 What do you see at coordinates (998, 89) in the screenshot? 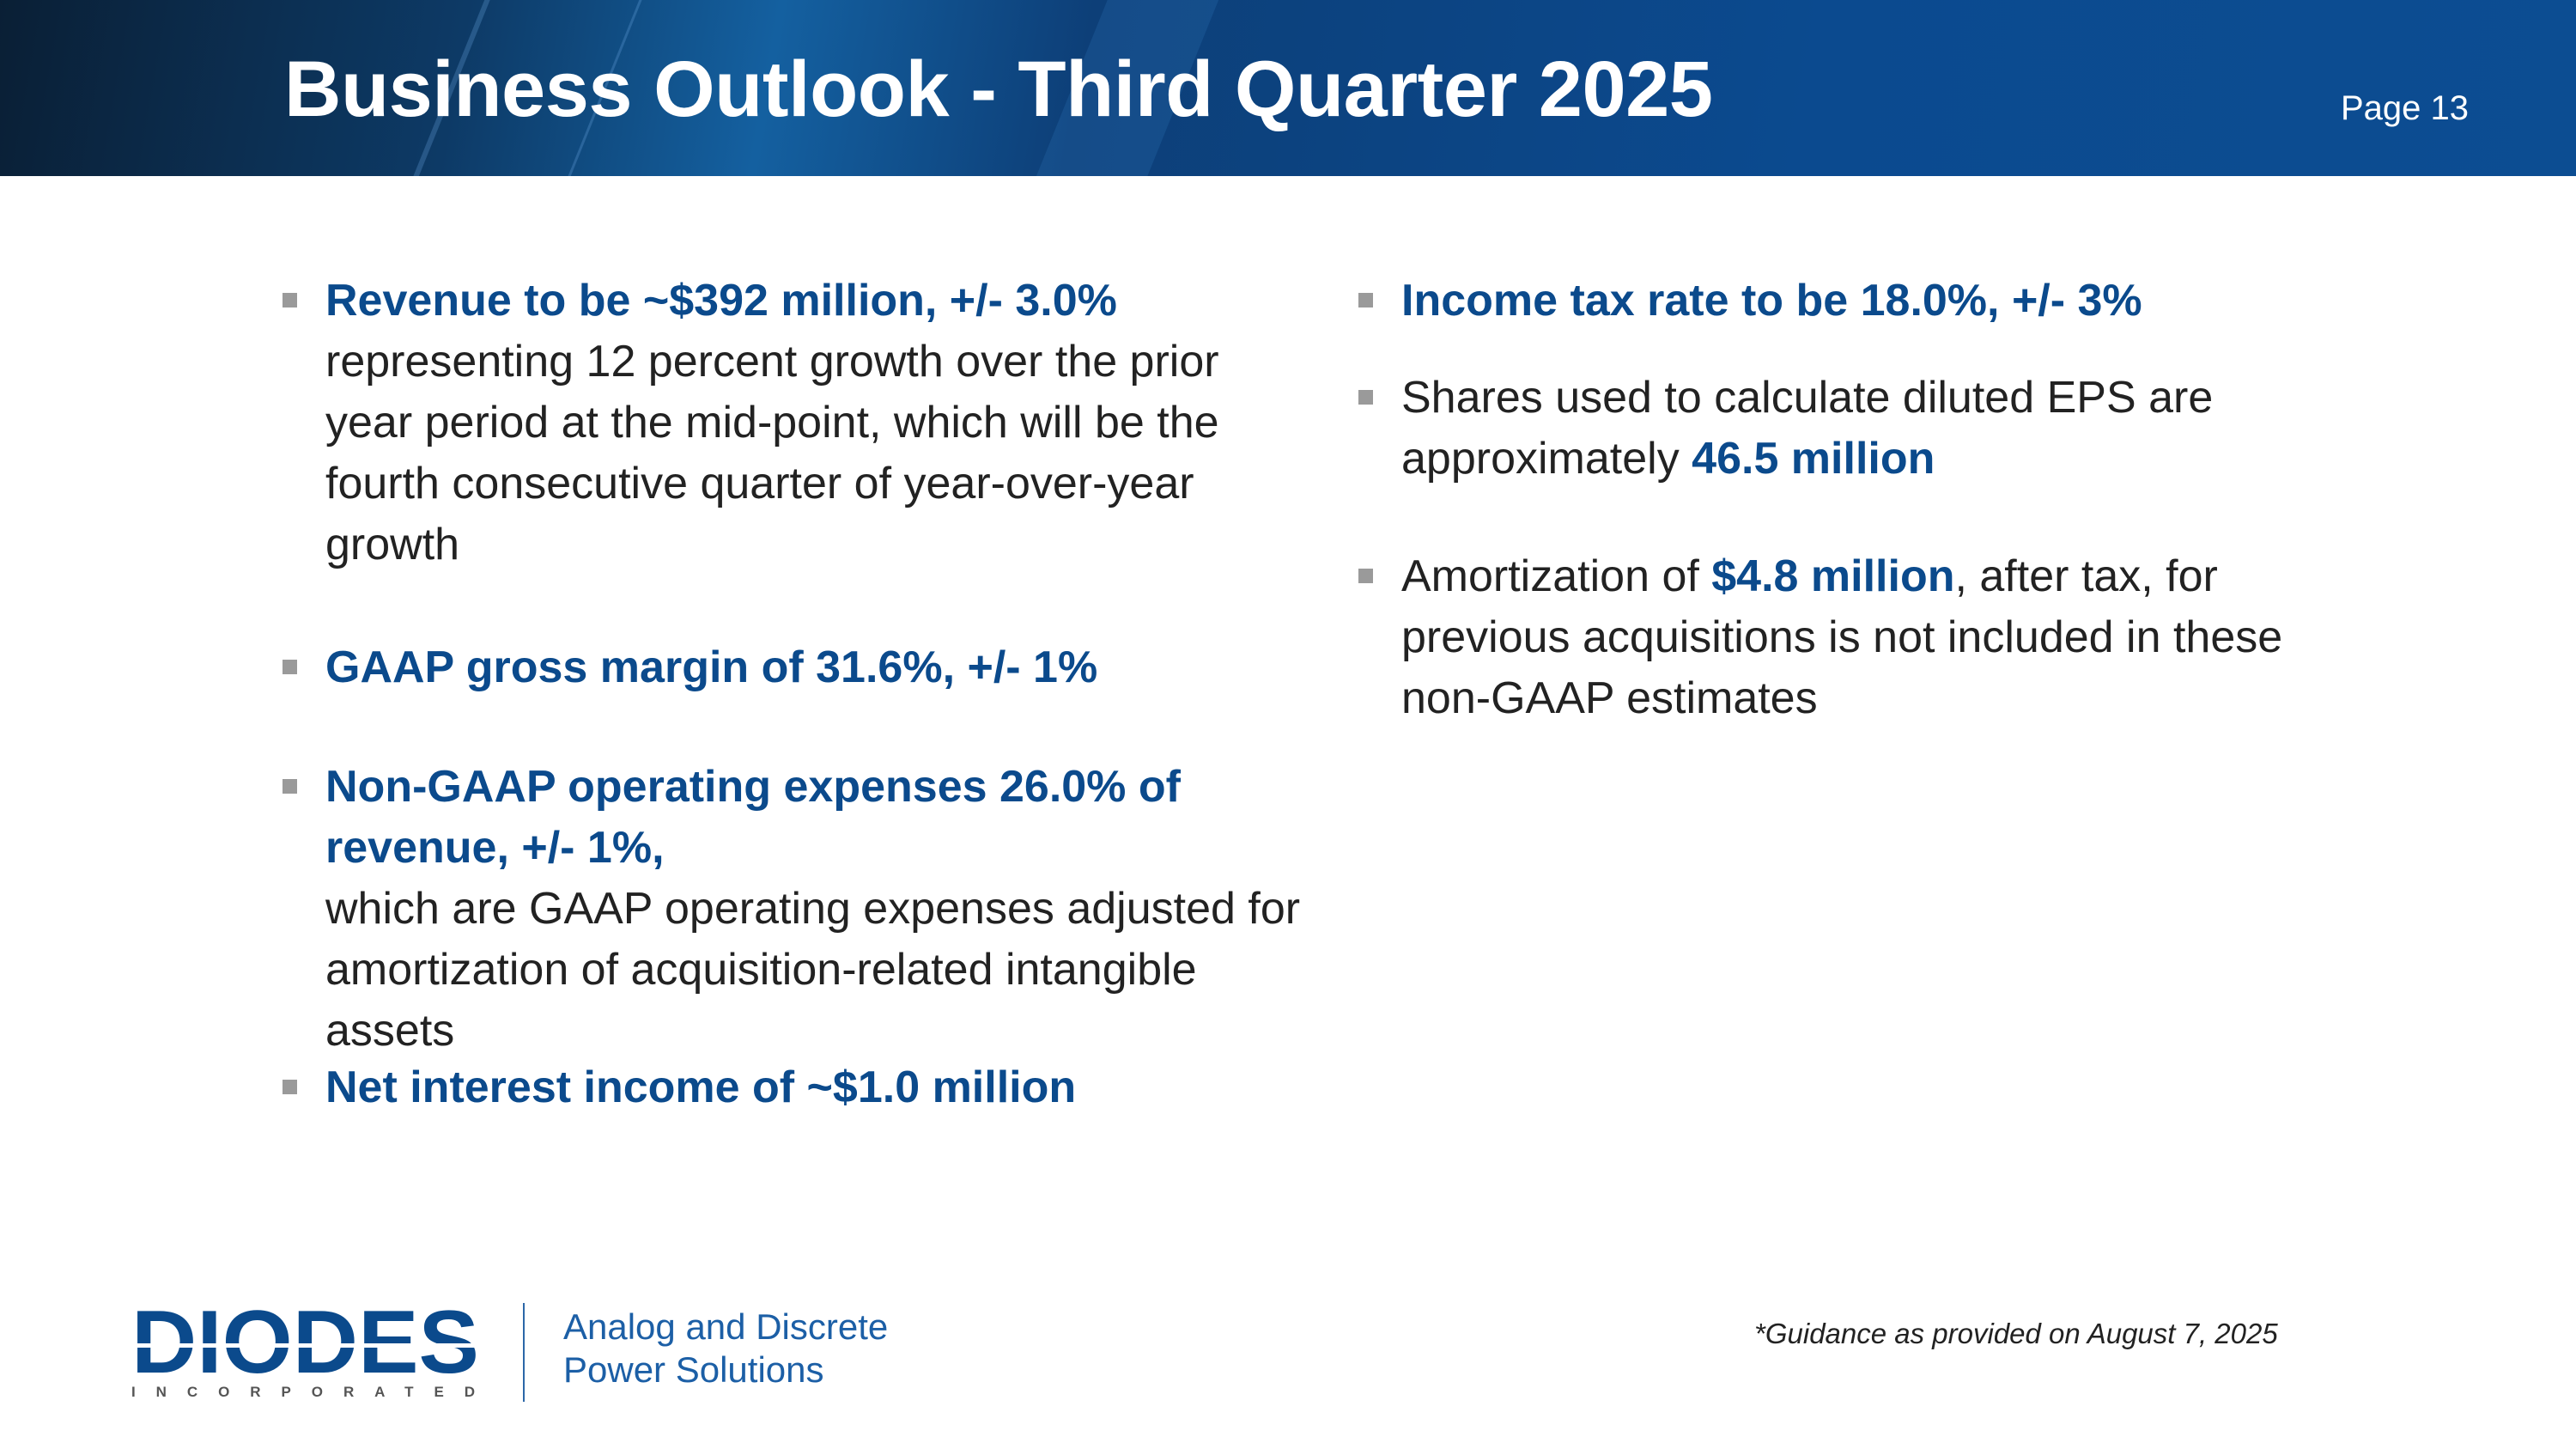
I see `page-title: Business Outlook - Third Quarter 2025` at bounding box center [998, 89].